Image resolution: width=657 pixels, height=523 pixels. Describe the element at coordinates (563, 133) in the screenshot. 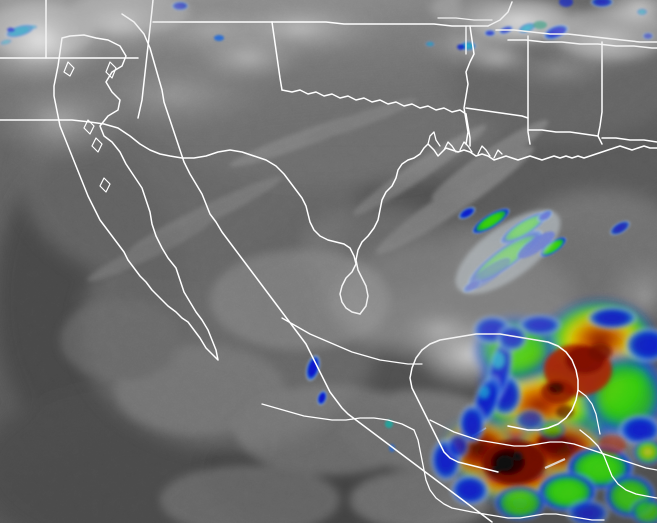

I see `ms-al-gulf-line` at that location.